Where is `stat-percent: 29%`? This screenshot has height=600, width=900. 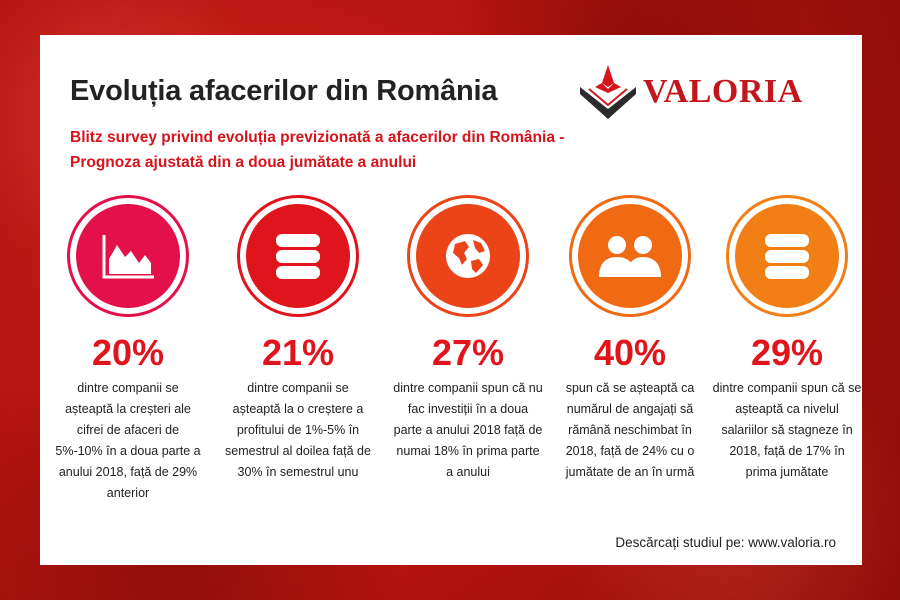 stat-percent: 29% is located at coordinates (787, 352).